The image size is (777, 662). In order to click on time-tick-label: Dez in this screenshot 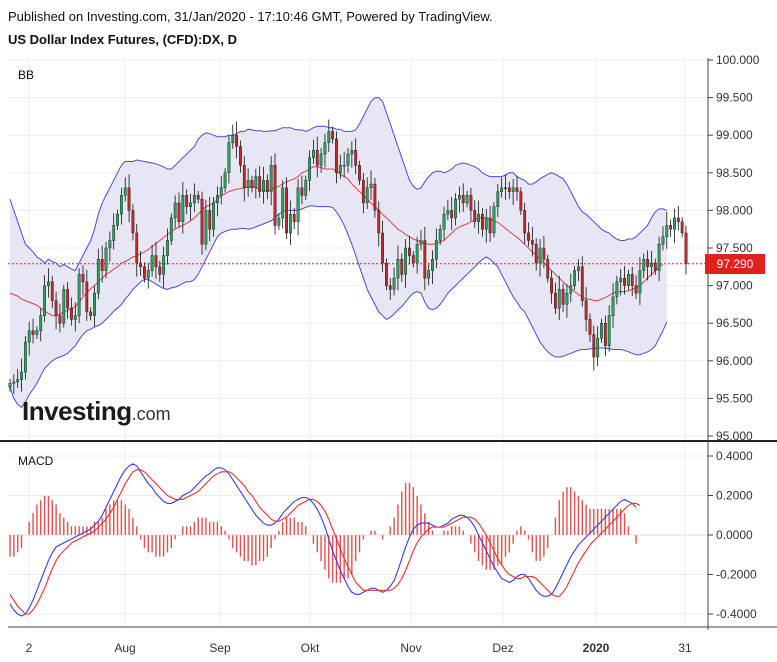, I will do `click(502, 648)`.